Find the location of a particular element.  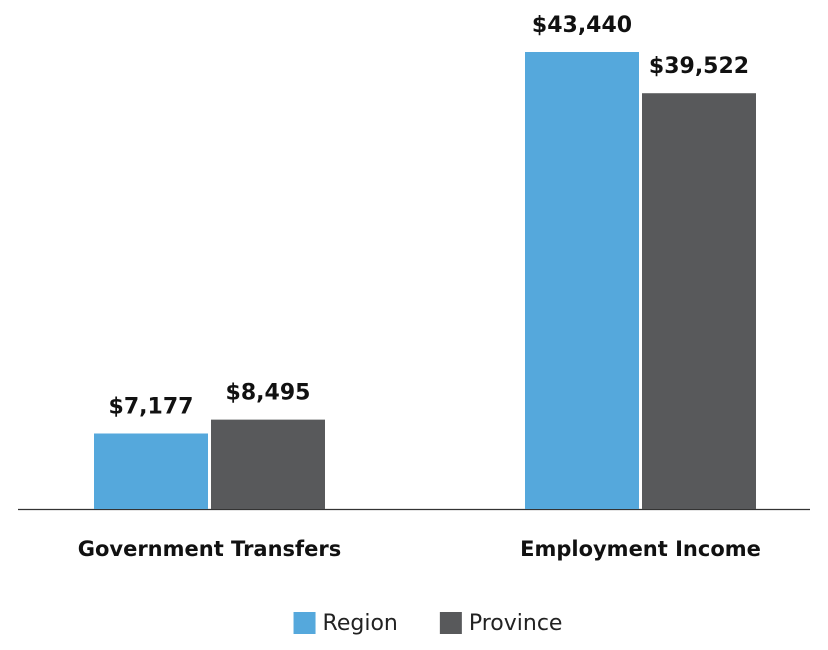

category-label: Employment Income is located at coordinates (640, 549).